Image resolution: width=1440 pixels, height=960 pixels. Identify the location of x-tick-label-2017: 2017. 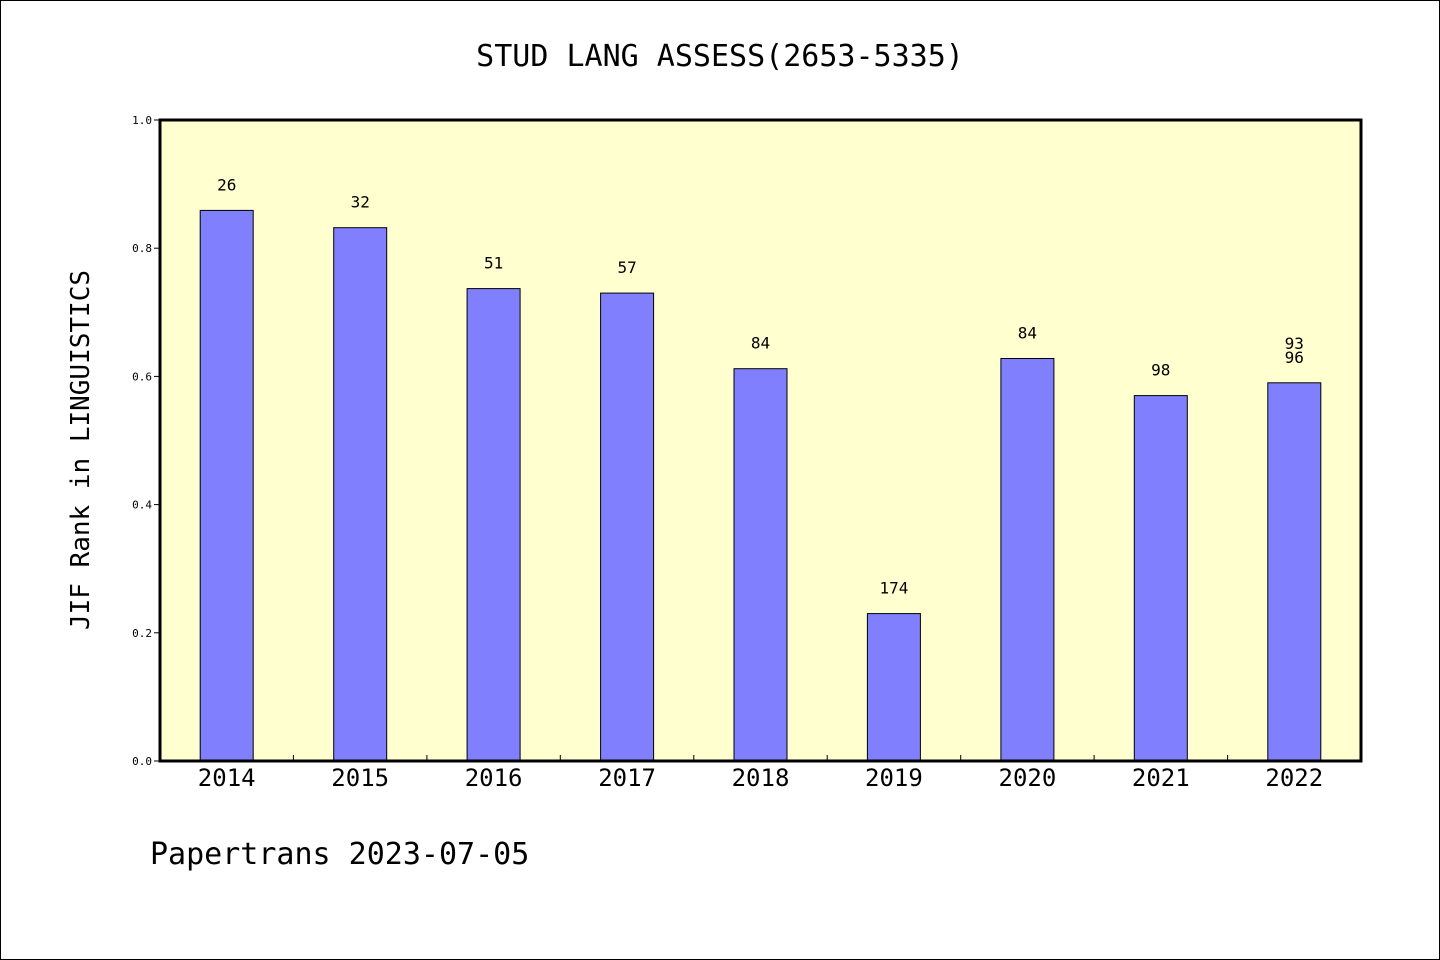
(627, 778).